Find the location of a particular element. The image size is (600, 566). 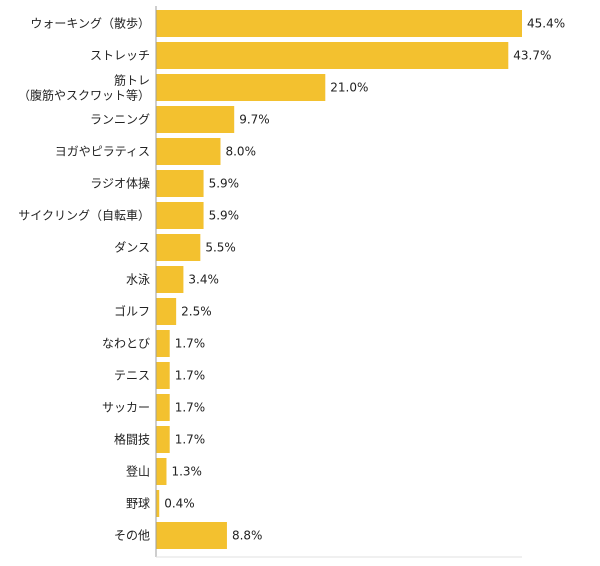

value-label-9: 2.5% is located at coordinates (196, 312).